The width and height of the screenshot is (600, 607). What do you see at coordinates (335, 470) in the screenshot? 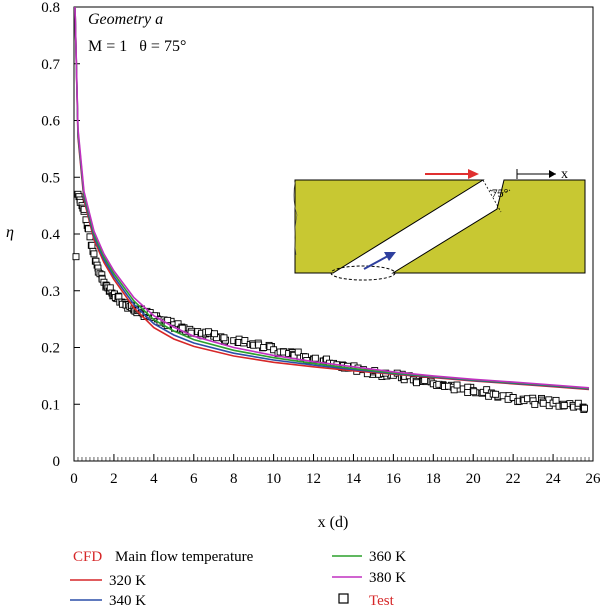
I see `x-axis: 0 2 4 6 8 10 12 14 16 18 20 22 24 26` at bounding box center [335, 470].